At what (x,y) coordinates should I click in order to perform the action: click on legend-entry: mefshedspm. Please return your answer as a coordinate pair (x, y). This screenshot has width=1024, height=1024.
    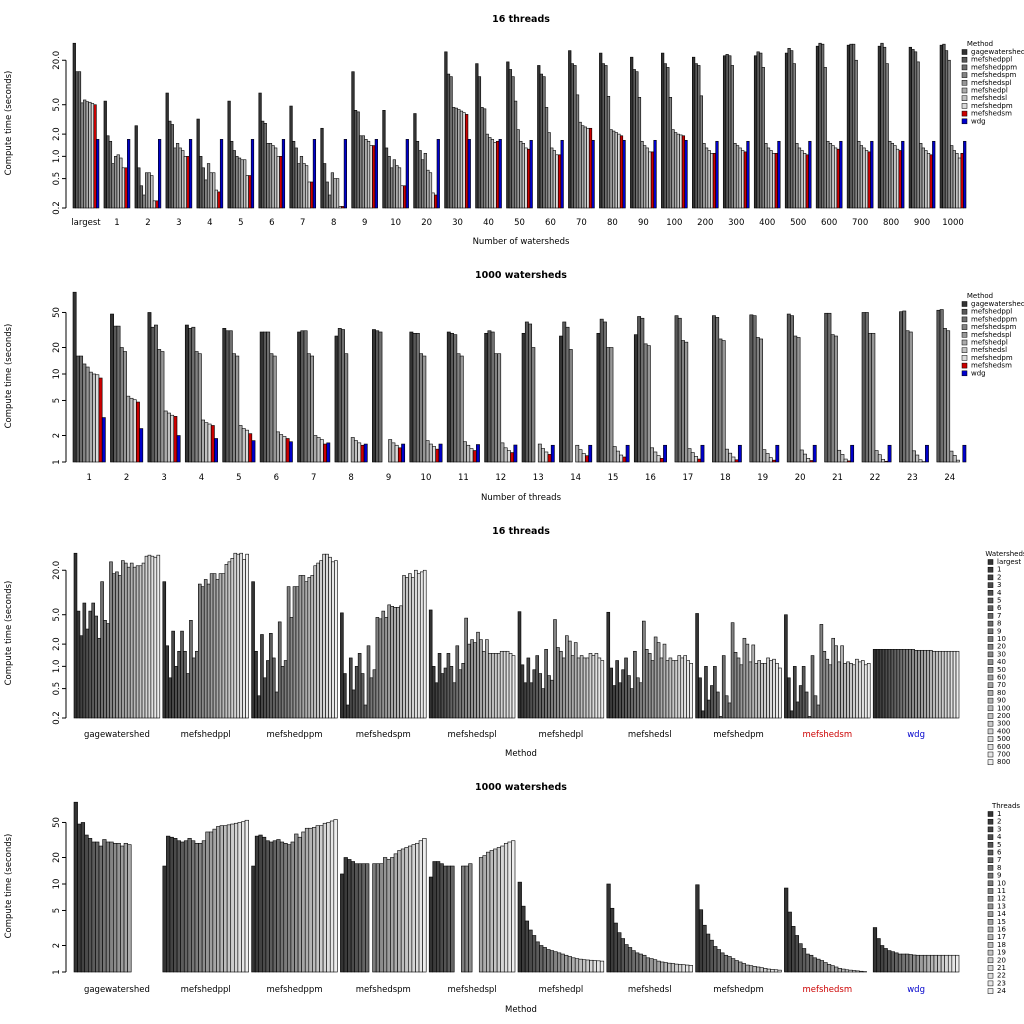
    Looking at the image, I should click on (994, 327).